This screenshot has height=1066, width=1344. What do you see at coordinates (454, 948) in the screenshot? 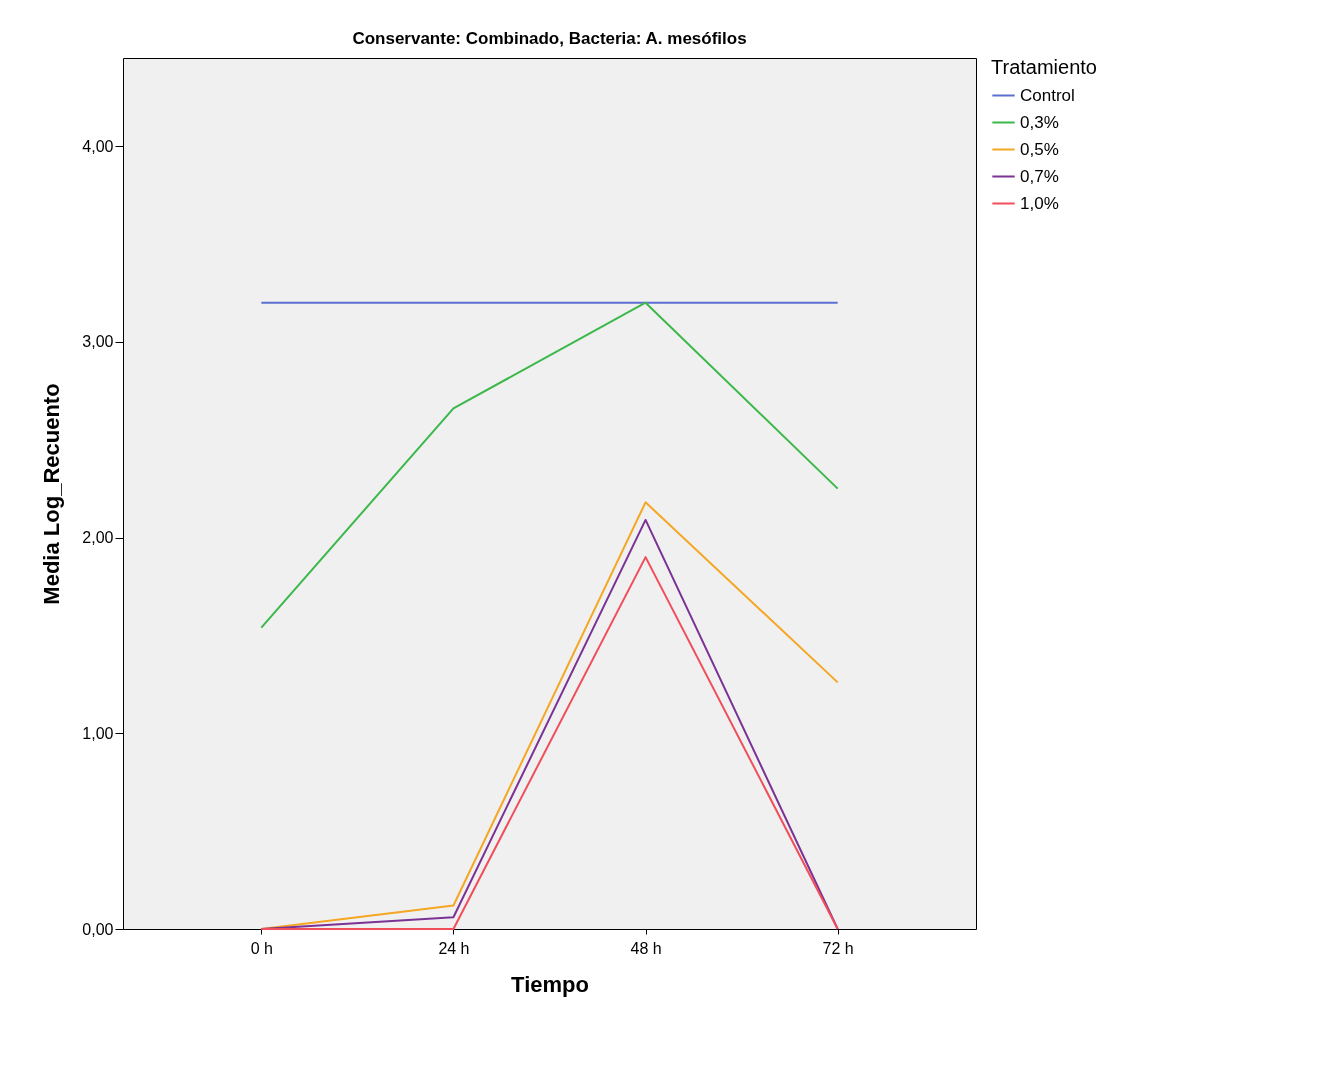
I see `x-tick-label: 24 h` at bounding box center [454, 948].